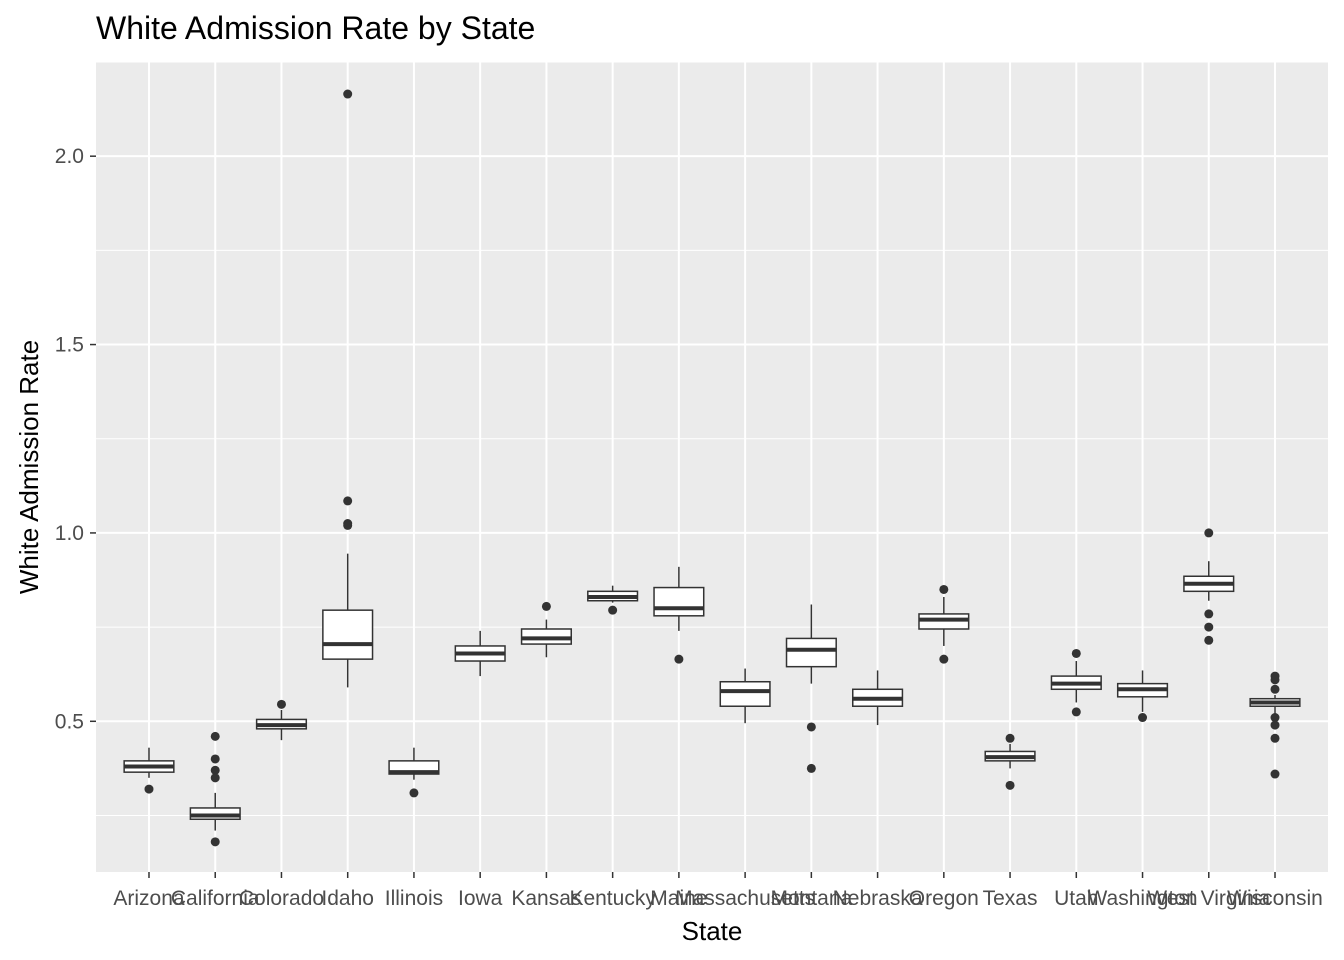 The width and height of the screenshot is (1344, 960). What do you see at coordinates (712, 931) in the screenshot?
I see `x-axis-title: State` at bounding box center [712, 931].